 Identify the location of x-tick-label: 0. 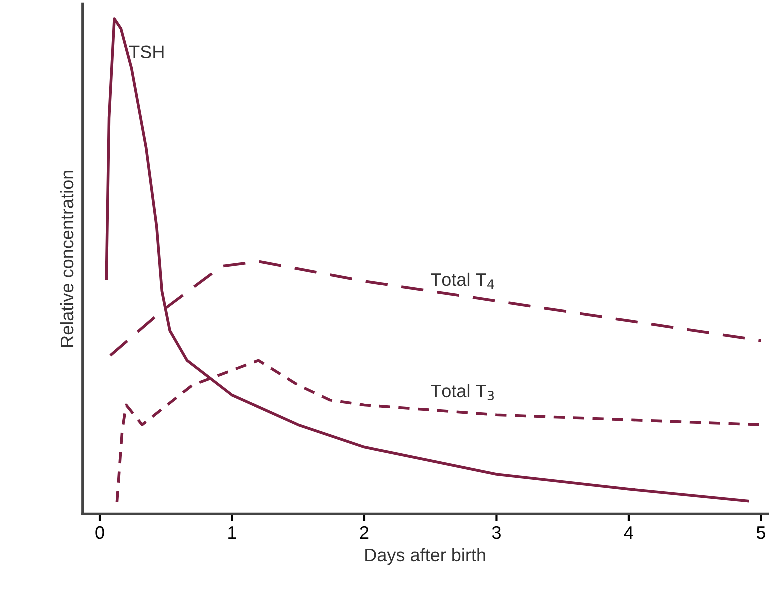
(100, 533).